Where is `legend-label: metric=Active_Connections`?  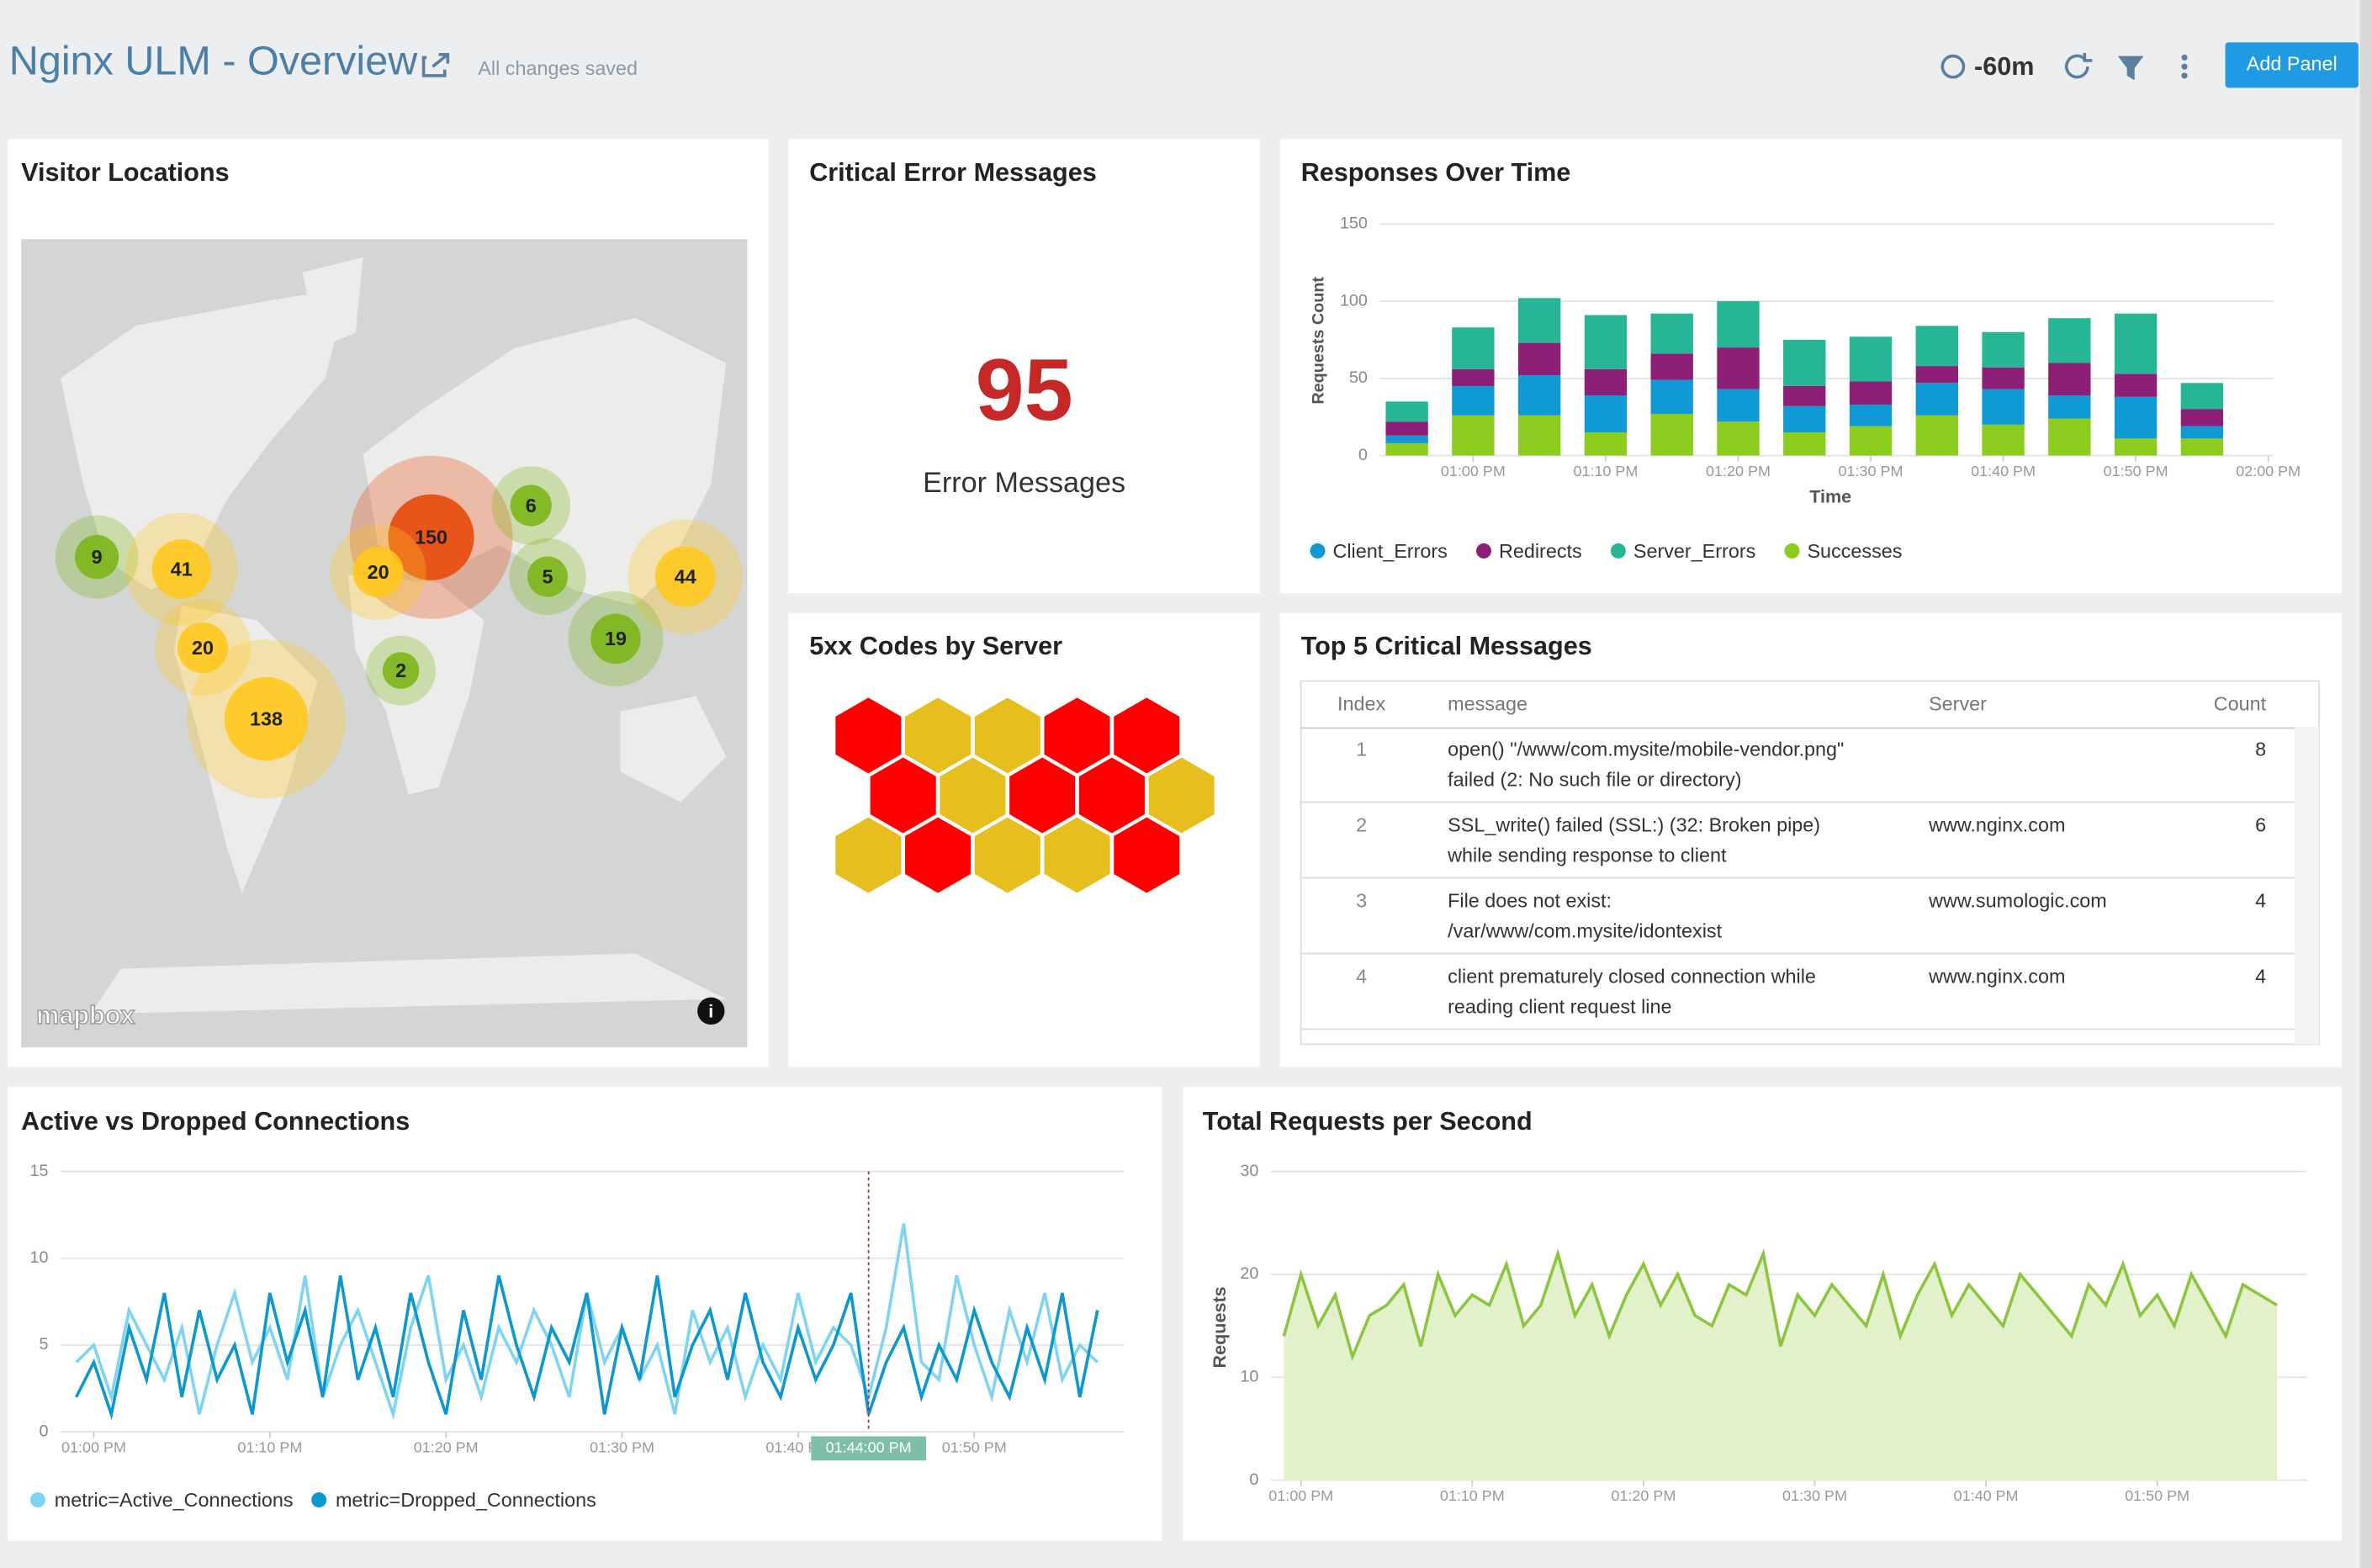
legend-label: metric=Active_Connections is located at coordinates (174, 1500).